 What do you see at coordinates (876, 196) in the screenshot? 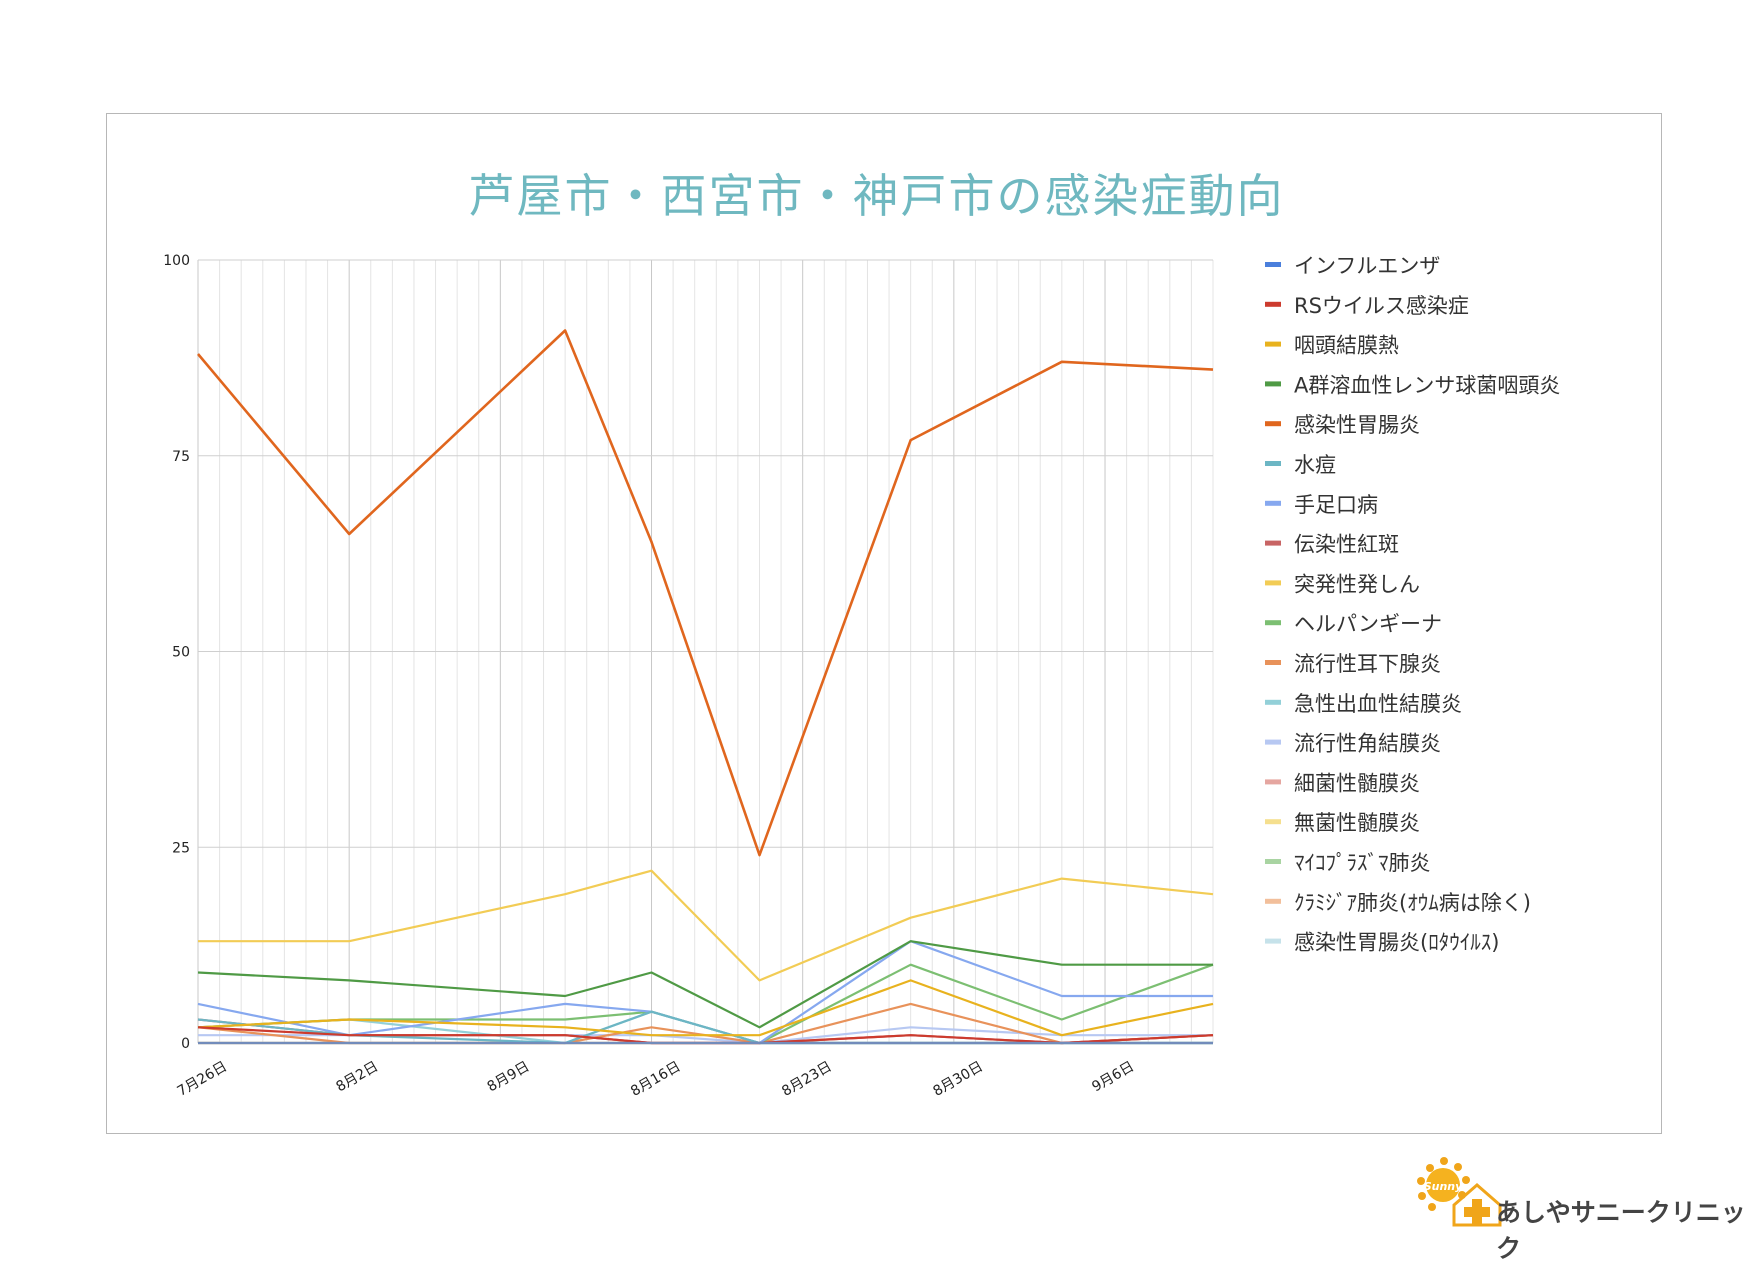
I see `chart-title: 芦屋市・西宮市・神戸市の感染症動向` at bounding box center [876, 196].